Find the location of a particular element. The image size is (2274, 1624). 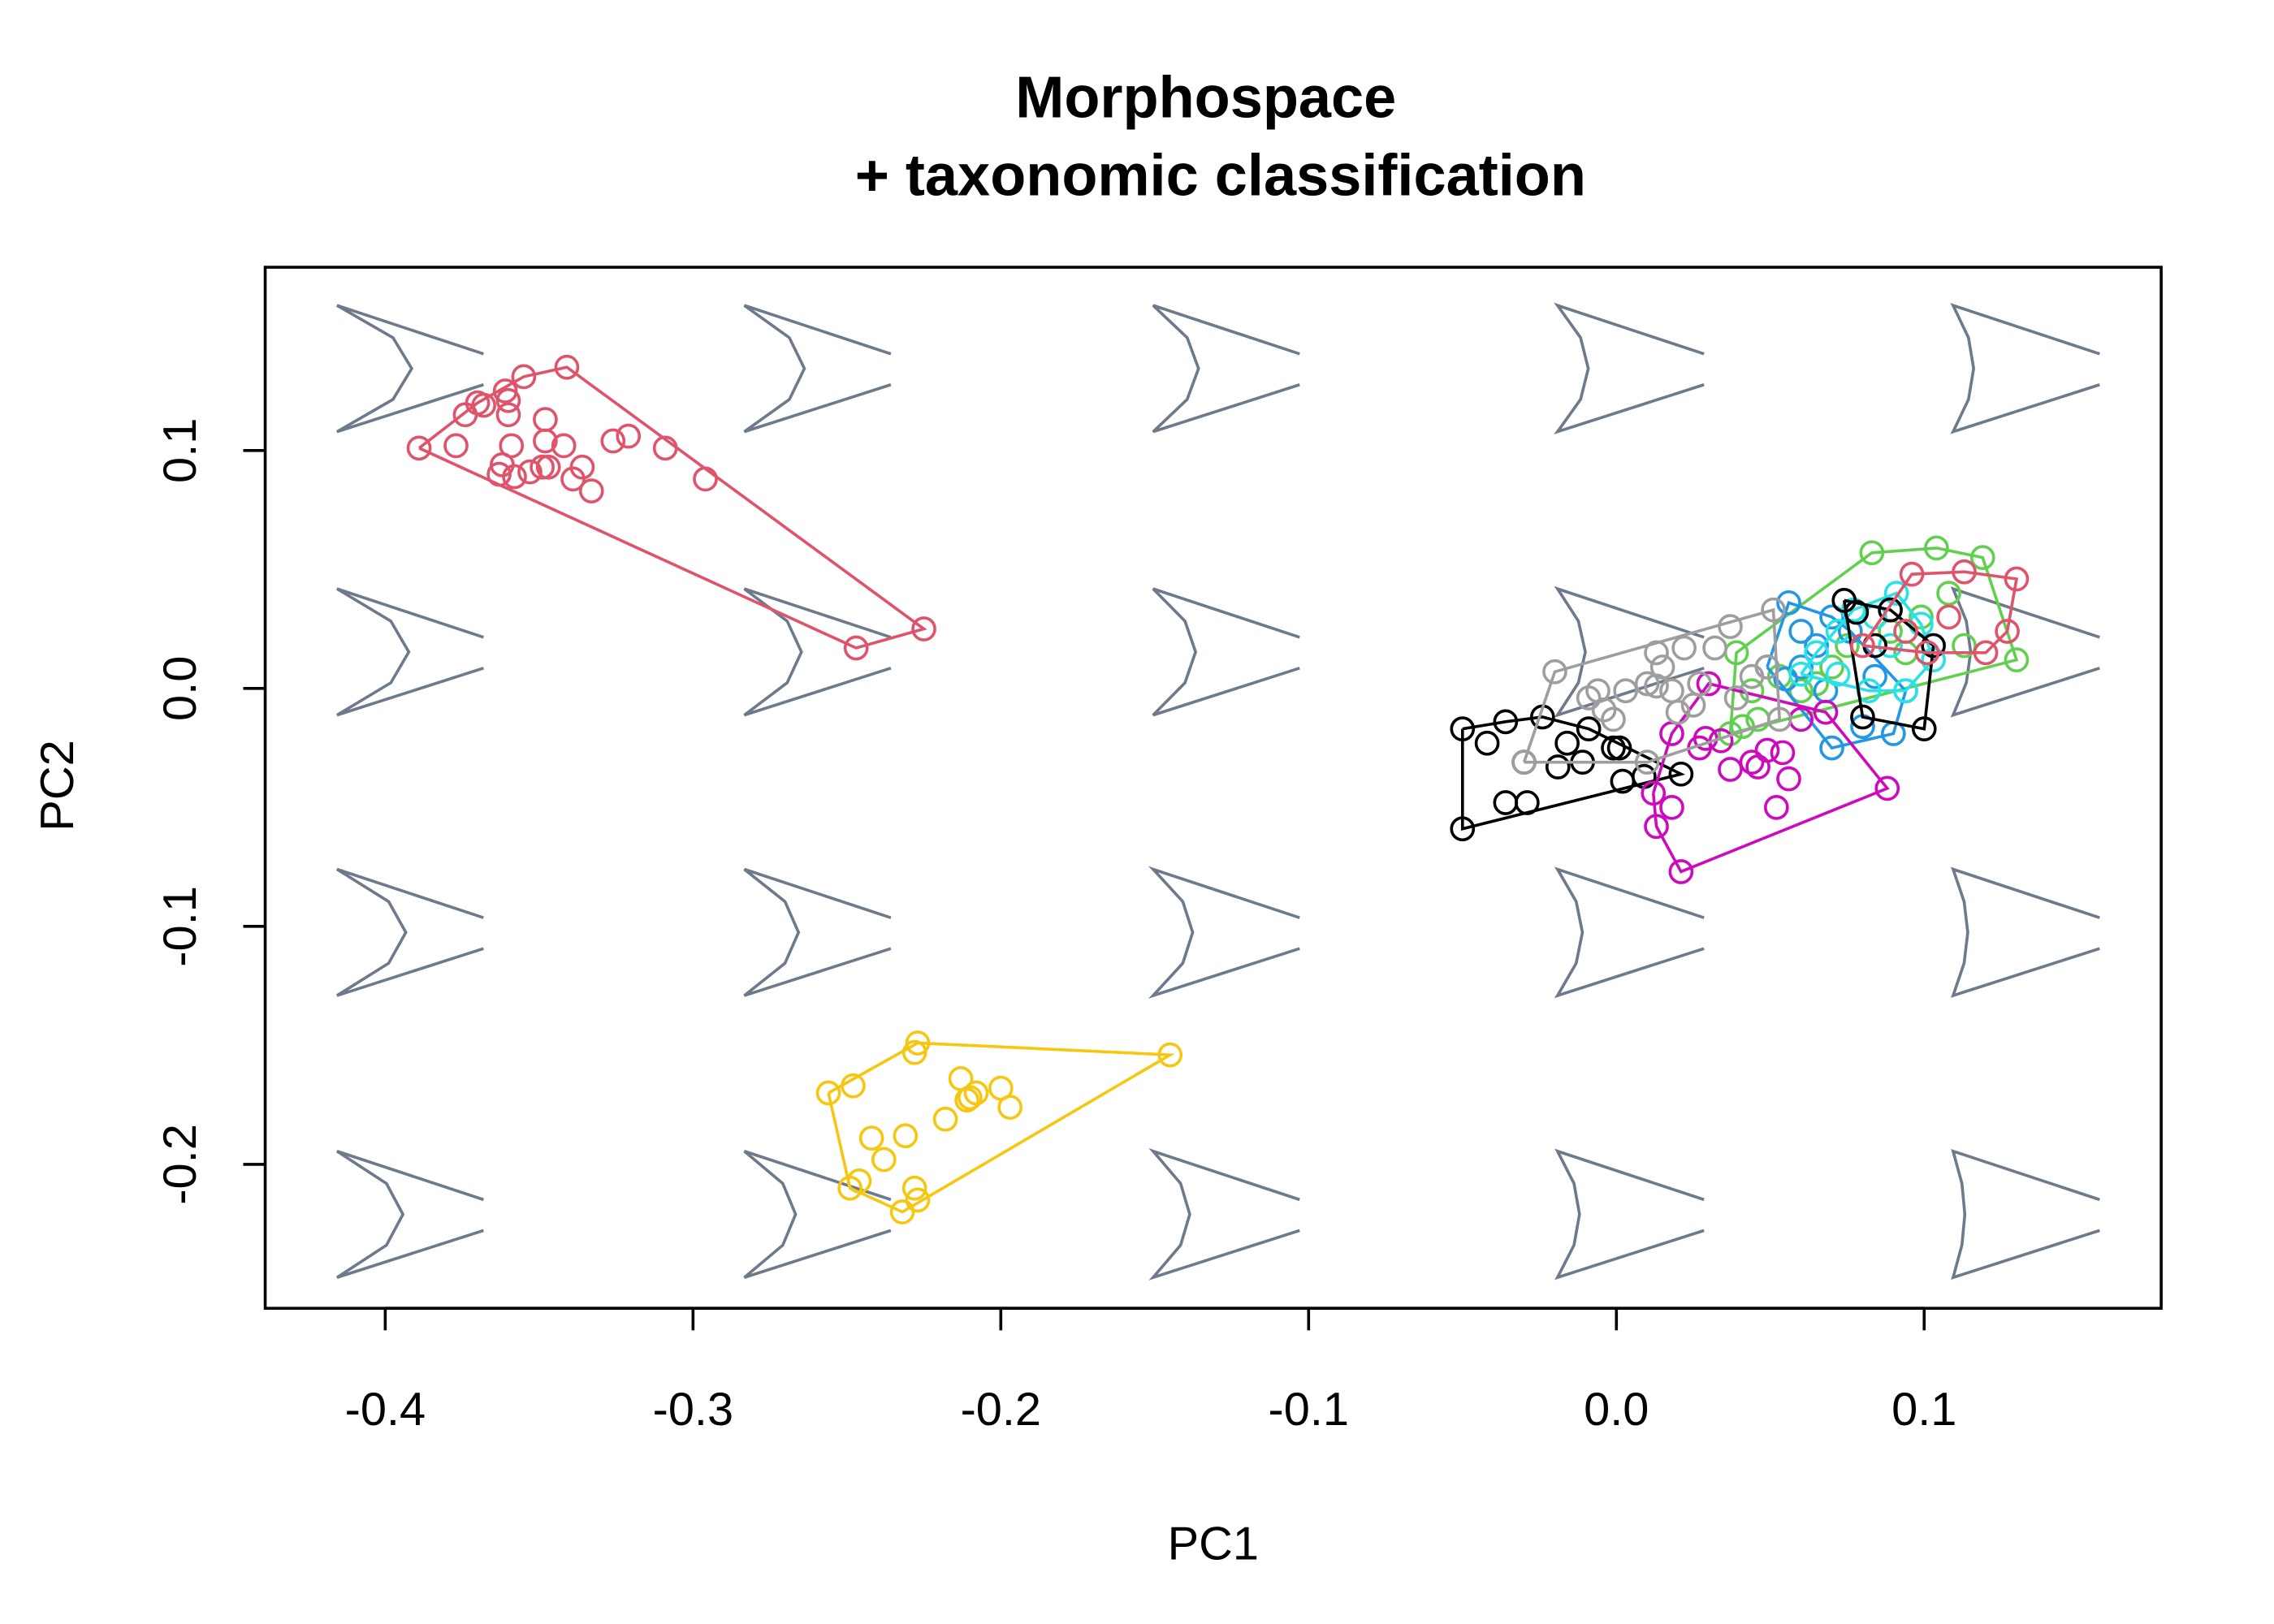

y-tick-label: 0.1 is located at coordinates (180, 451).